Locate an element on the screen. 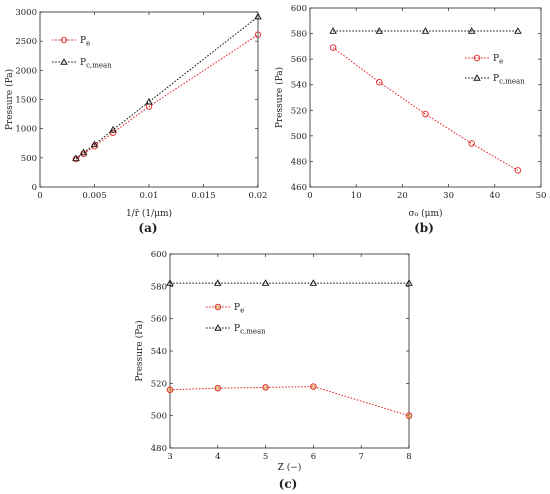 This screenshot has height=494, width=550. y-tick-label: 460 is located at coordinates (299, 188).